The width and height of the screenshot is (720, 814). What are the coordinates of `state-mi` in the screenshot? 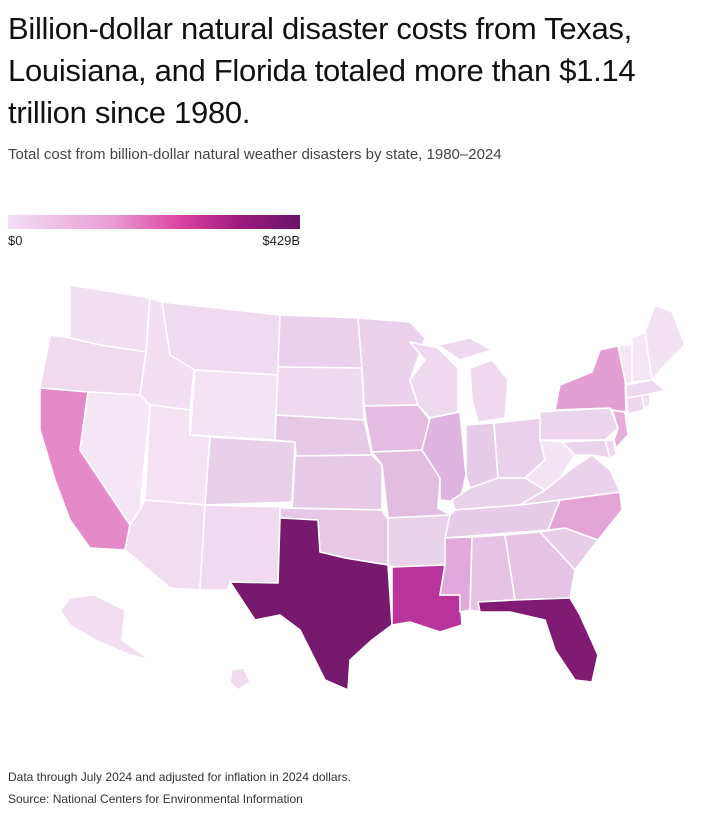 It's located at (473, 380).